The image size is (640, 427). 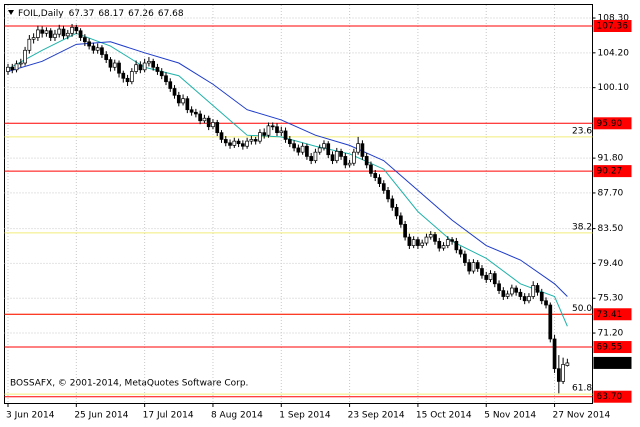 I want to click on open-value: 67.37, so click(x=82, y=14).